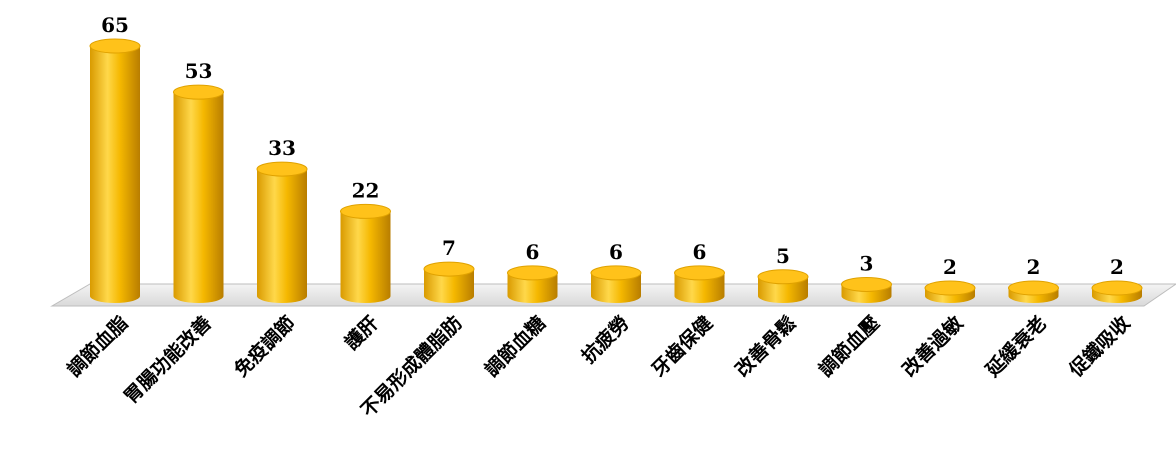  What do you see at coordinates (515, 346) in the screenshot?
I see `category-label: 調節血糖` at bounding box center [515, 346].